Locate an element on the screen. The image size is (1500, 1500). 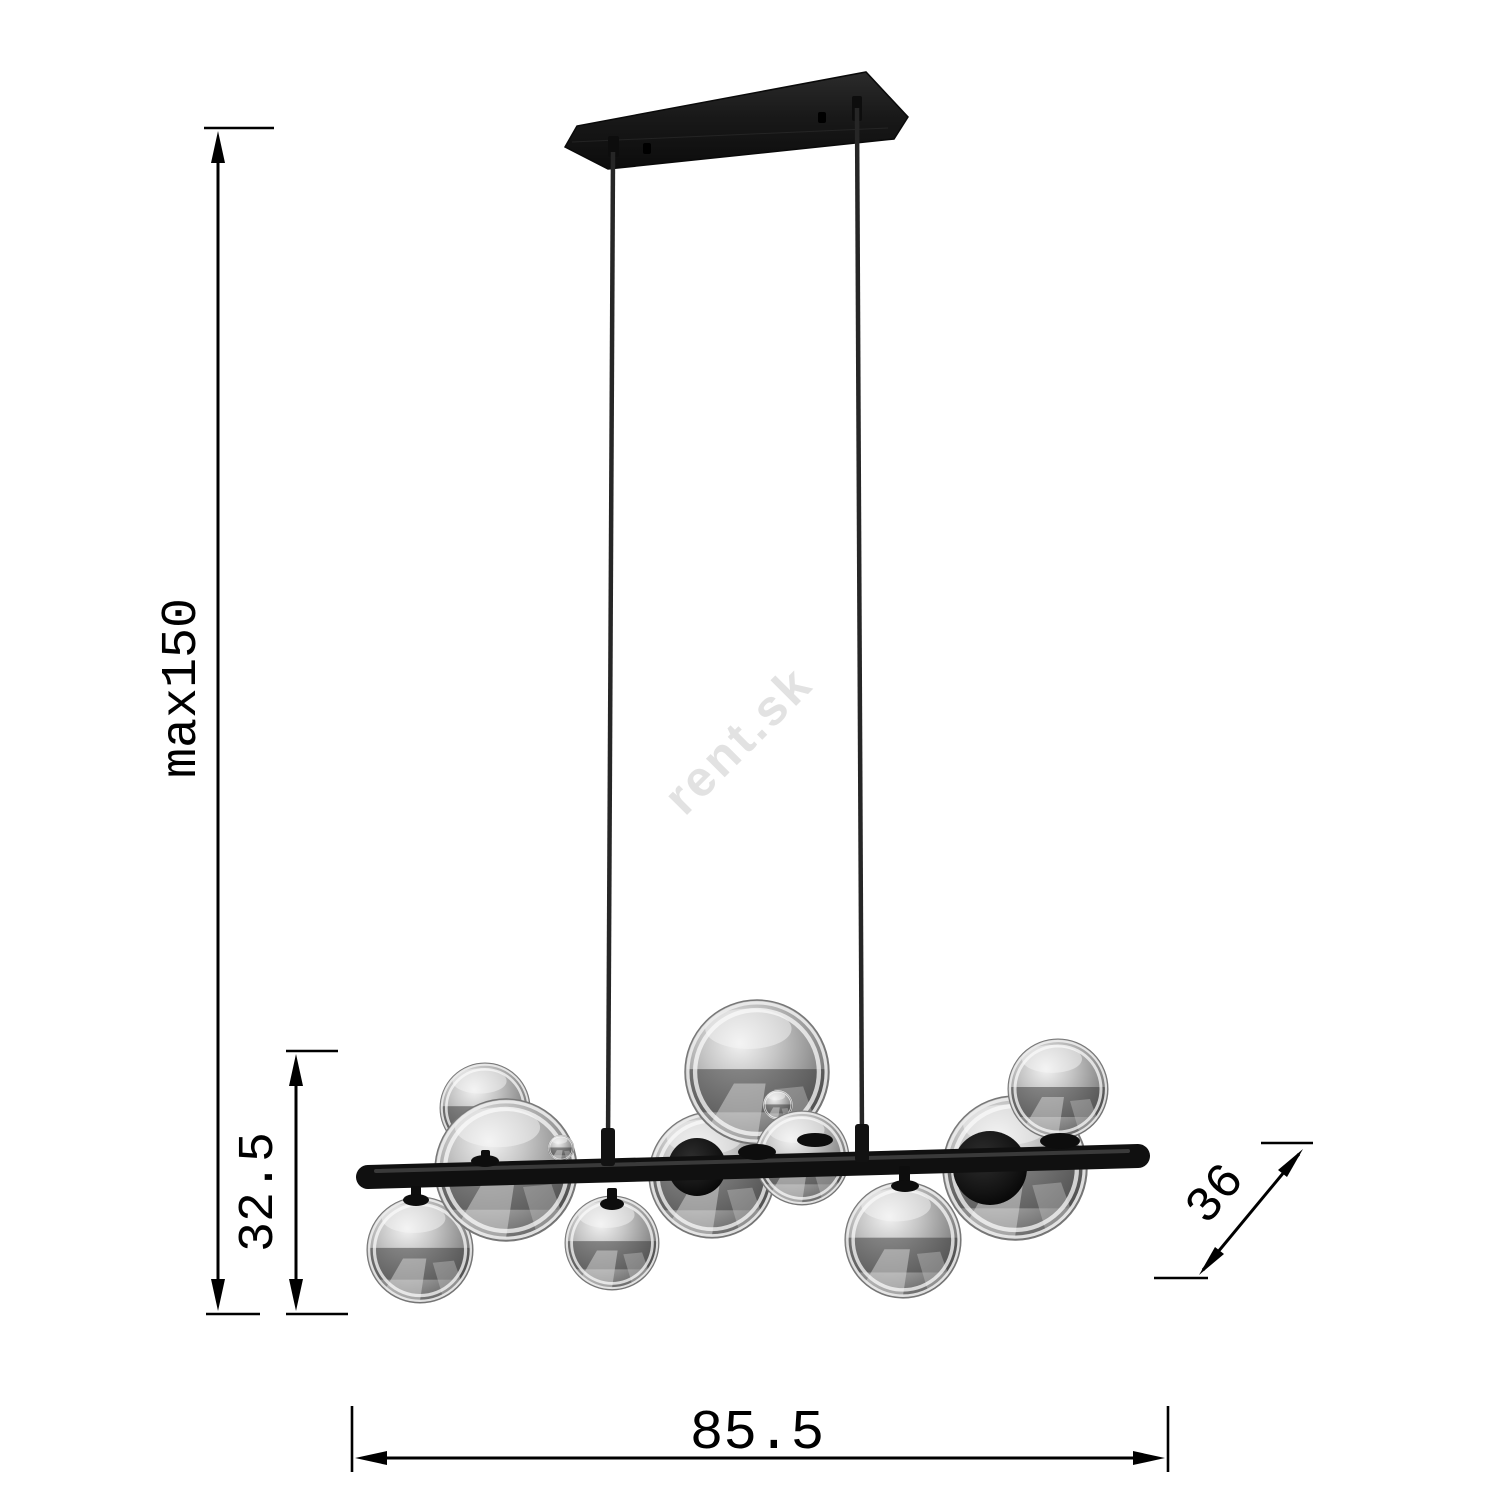
dimension-width: 85.5 is located at coordinates (760, 1436).